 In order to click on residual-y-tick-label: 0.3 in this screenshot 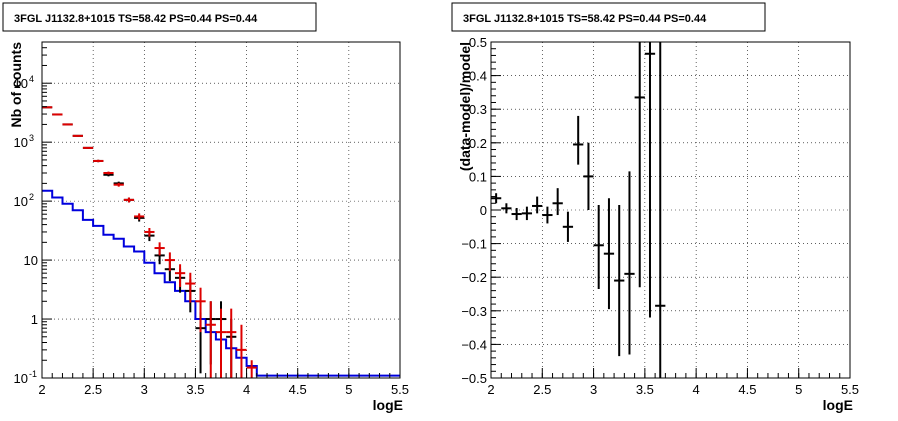, I will do `click(478, 109)`.